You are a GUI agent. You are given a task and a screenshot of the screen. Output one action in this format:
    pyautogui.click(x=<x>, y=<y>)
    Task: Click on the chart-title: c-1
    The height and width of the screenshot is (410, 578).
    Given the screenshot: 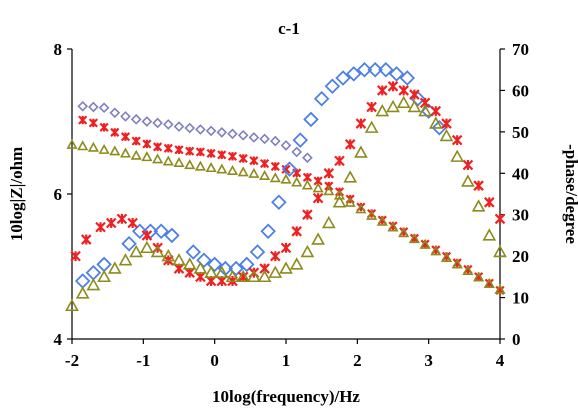 What is the action you would take?
    pyautogui.click(x=289, y=28)
    